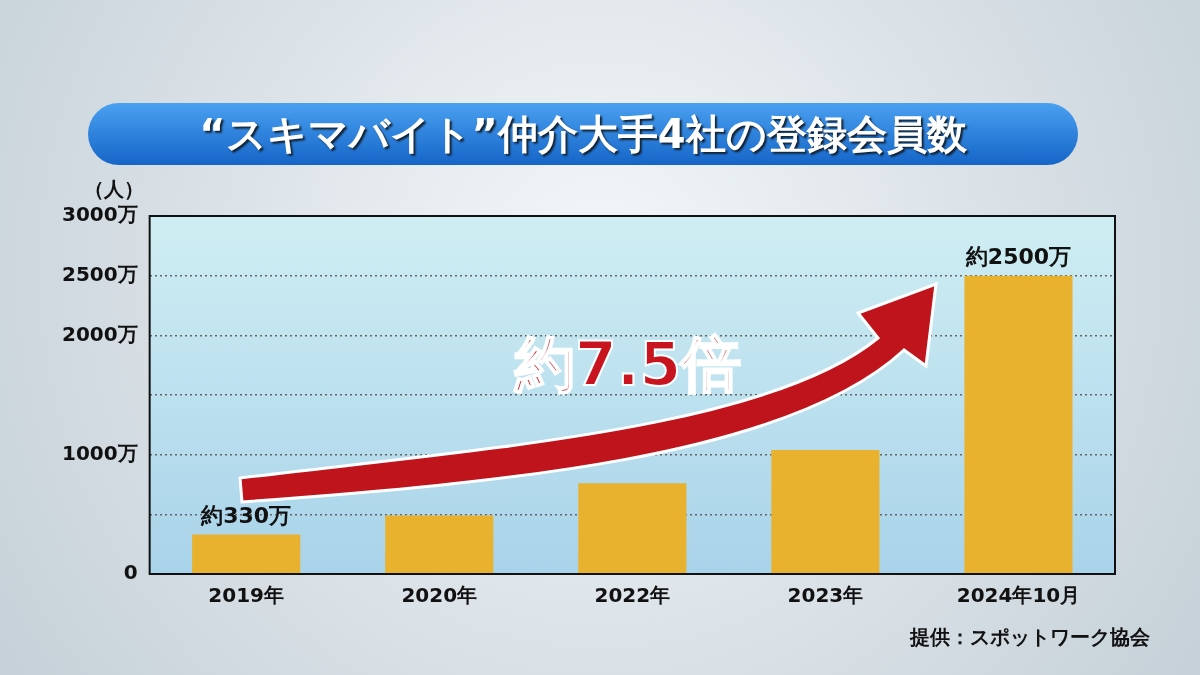 The height and width of the screenshot is (675, 1200). I want to click on chart-title: “スキマバイト”仲介大手4社の登録会員数, so click(583, 134).